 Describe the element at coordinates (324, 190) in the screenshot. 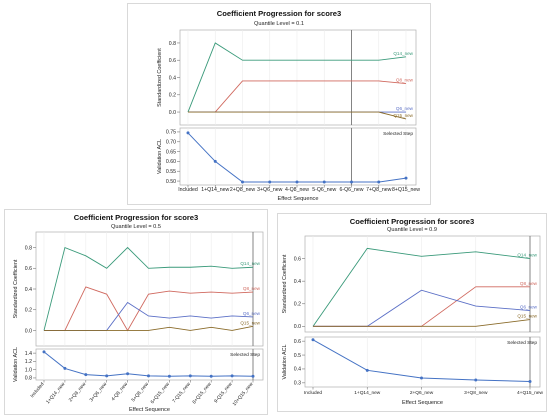

I see `x-tick-label: 5-Q6_new` at that location.